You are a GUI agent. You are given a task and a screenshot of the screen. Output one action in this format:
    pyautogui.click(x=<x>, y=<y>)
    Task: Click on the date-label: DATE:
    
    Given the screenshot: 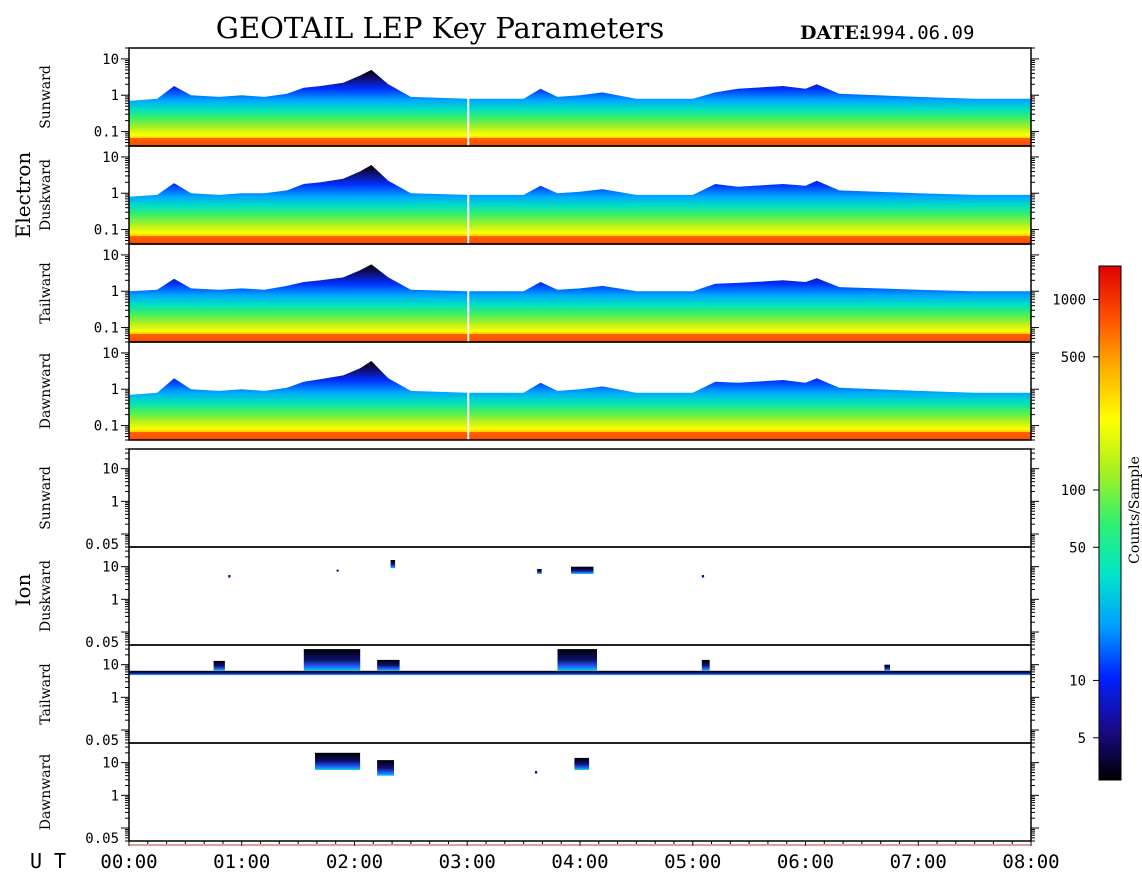 What is the action you would take?
    pyautogui.click(x=833, y=33)
    